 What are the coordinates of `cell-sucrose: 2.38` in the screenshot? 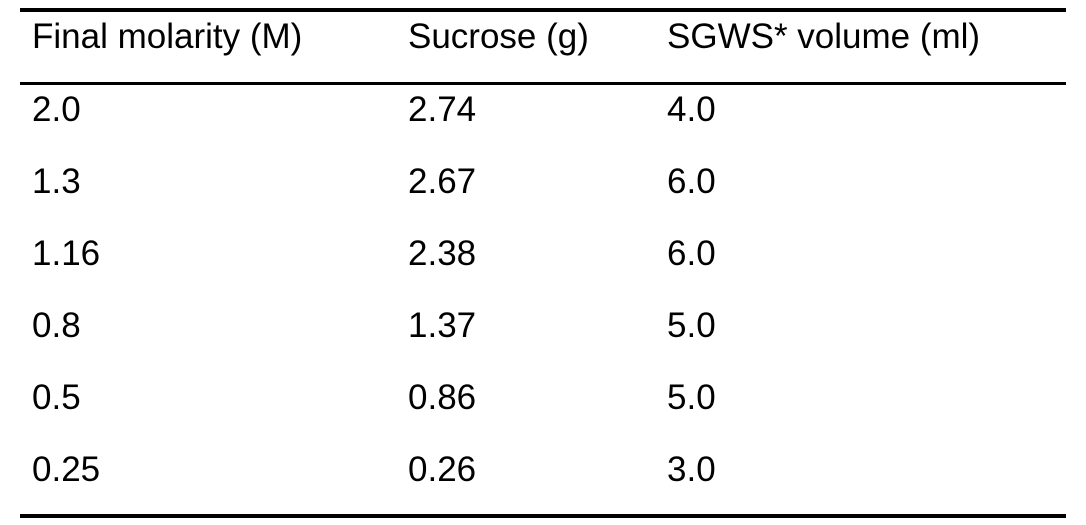 It's located at (442, 253).